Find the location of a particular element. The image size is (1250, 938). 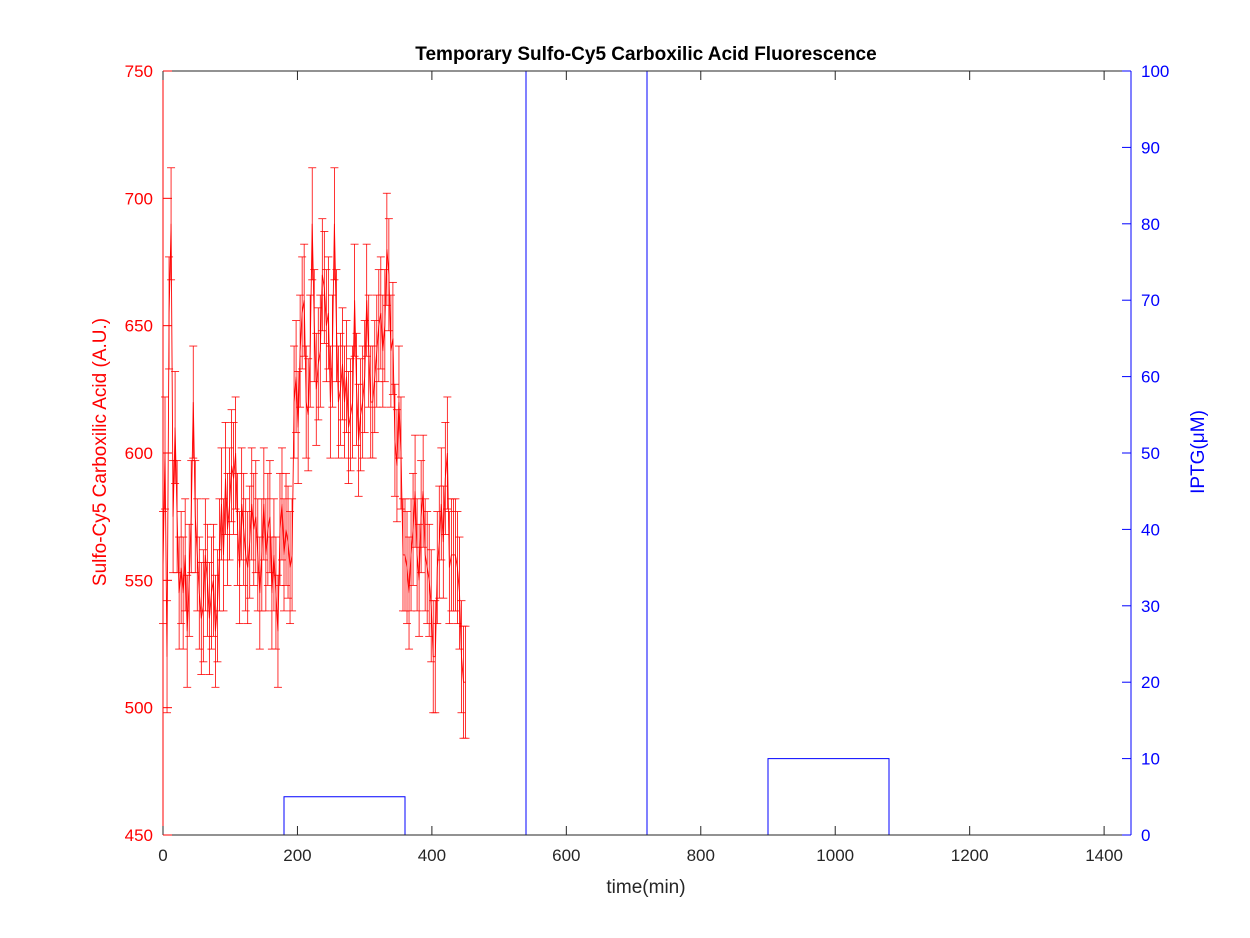

y-right-axis-title: IPTG(μM) is located at coordinates (1198, 452).